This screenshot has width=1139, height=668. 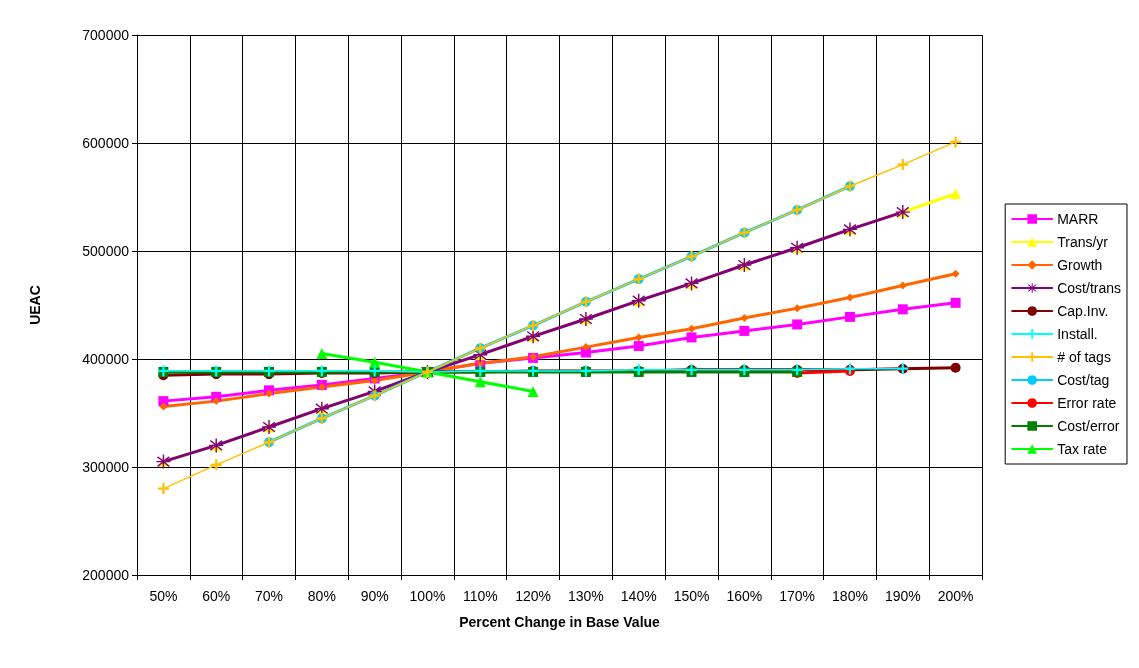 I want to click on x-tick-label: 160%, so click(x=744, y=596).